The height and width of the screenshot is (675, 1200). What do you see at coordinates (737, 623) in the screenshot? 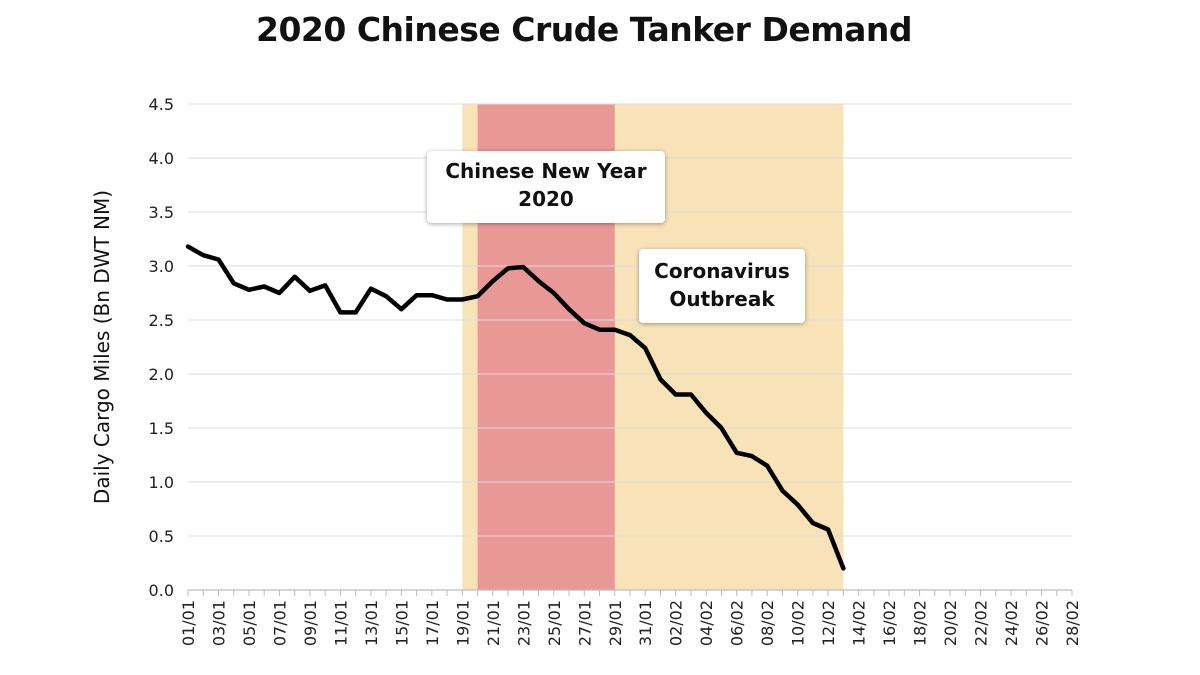
I see `x-tick-label: 06/02` at bounding box center [737, 623].